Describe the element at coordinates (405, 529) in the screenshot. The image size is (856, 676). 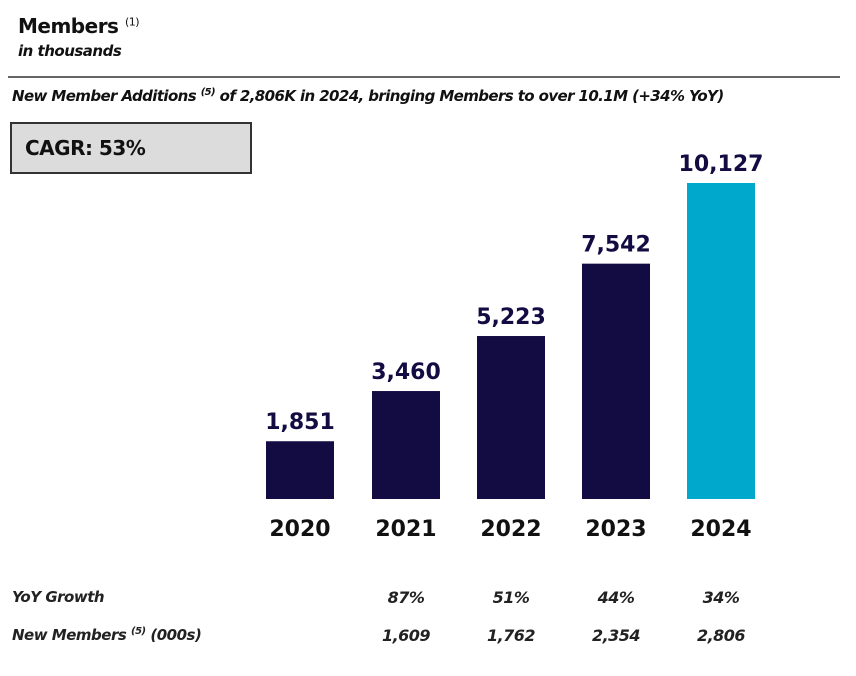
I see `x-tick-2021: 2021` at that location.